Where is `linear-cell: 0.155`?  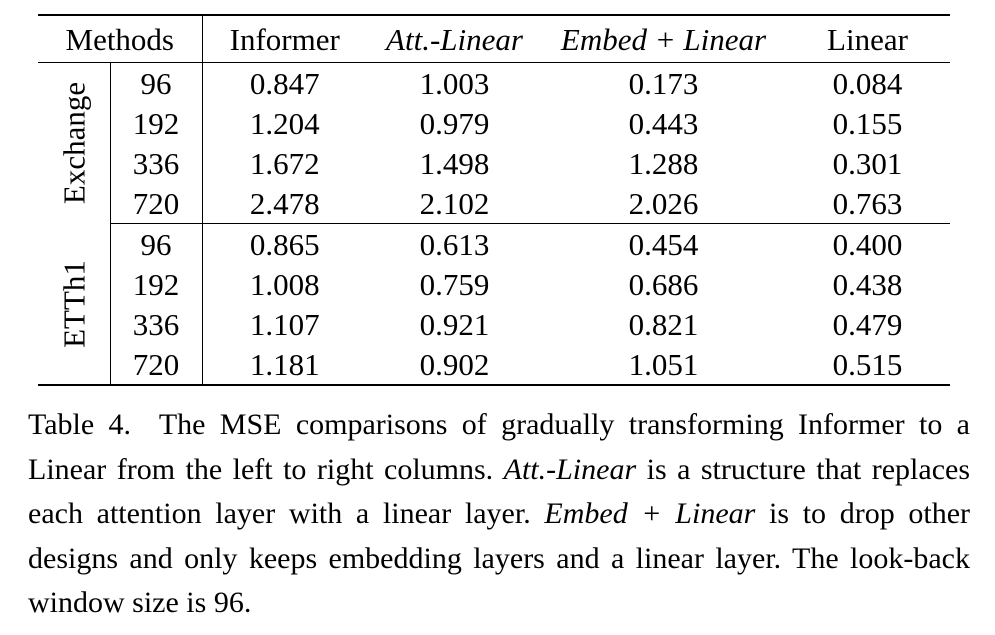 linear-cell: 0.155 is located at coordinates (867, 123).